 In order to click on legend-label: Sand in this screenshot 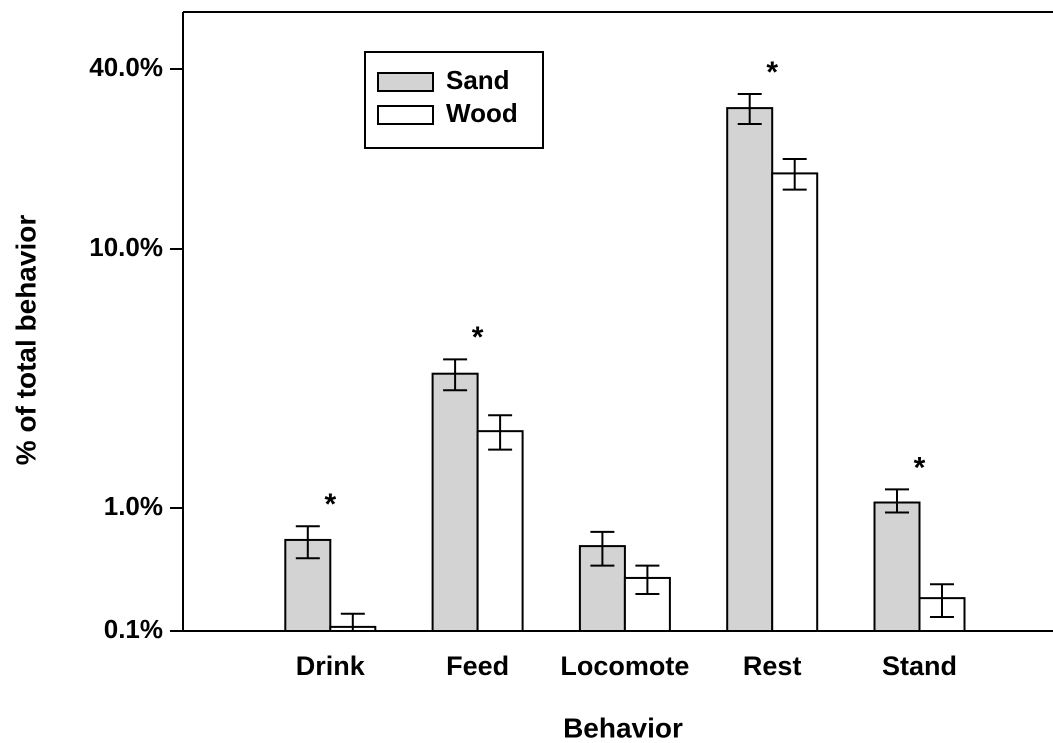, I will do `click(478, 80)`.